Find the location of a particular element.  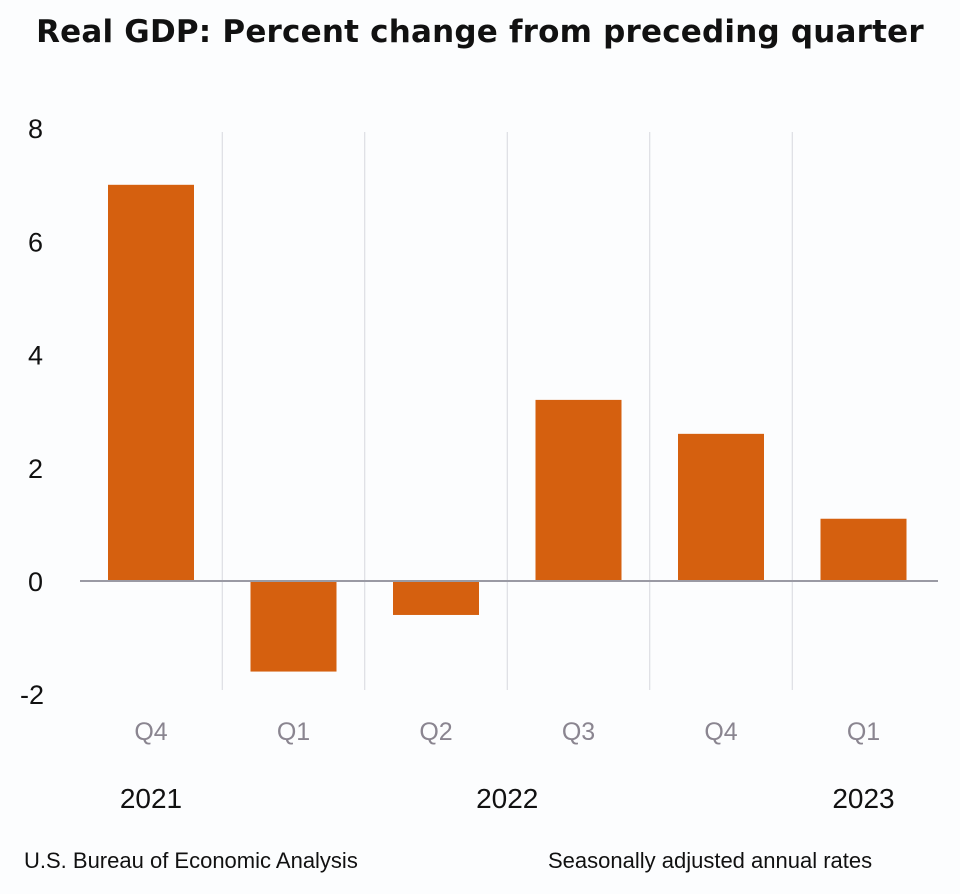

y-tick-label: 6 is located at coordinates (35, 242).